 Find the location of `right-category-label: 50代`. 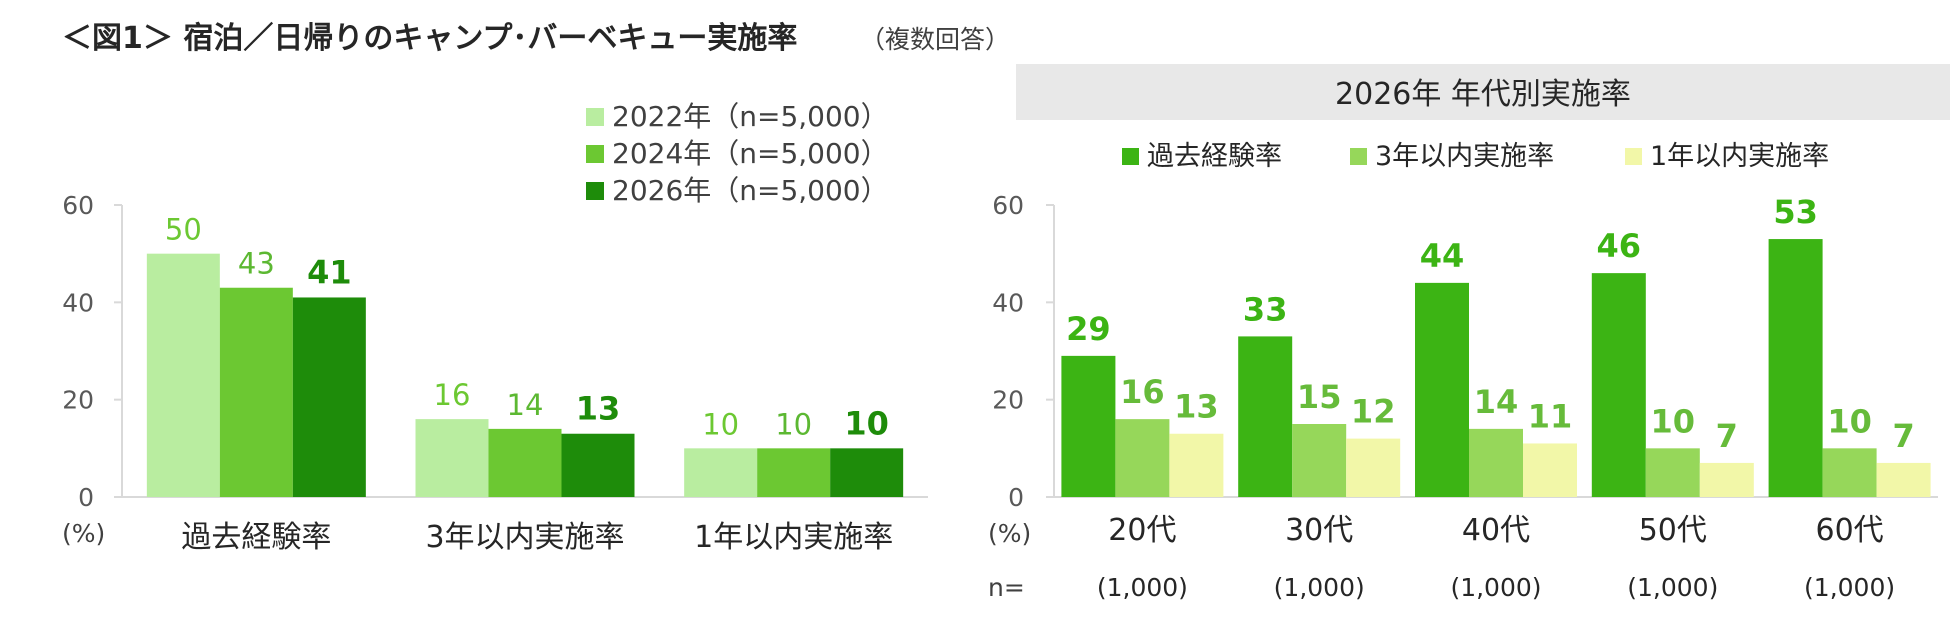

right-category-label: 50代 is located at coordinates (1673, 530).